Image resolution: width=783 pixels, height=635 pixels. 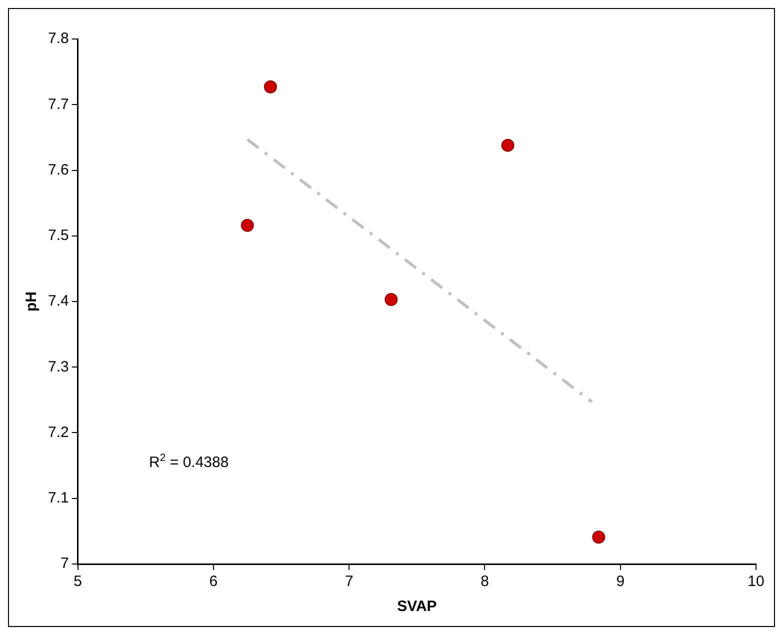 What do you see at coordinates (58, 432) in the screenshot?
I see `y-tick-label: 7.2` at bounding box center [58, 432].